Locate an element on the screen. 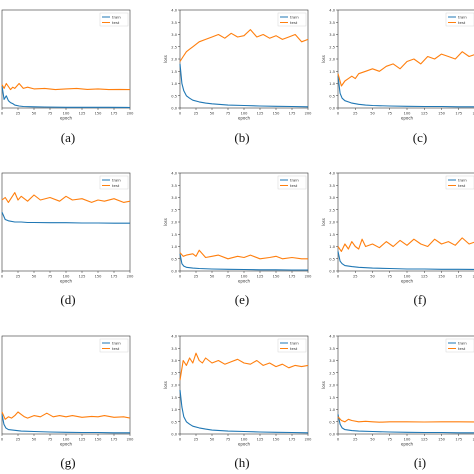 This screenshot has height=474, width=474. chart-panel-a: 0 25 50 75 100 125 150 175 200 epoch train test is located at coordinates (79, 62).